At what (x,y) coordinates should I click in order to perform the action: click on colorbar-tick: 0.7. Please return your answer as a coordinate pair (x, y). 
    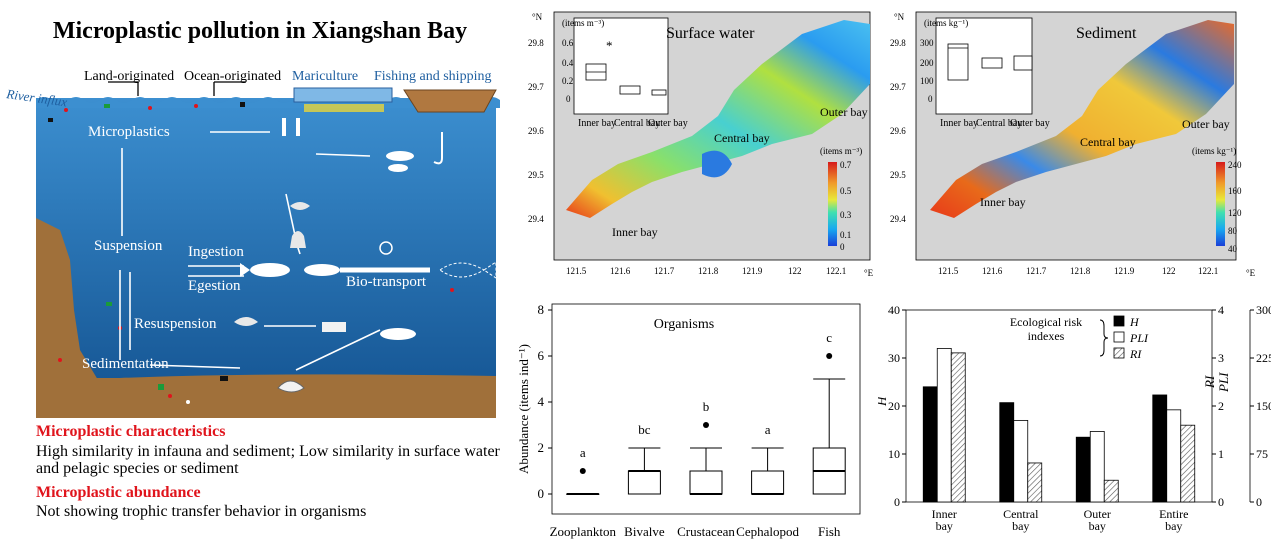
    Looking at the image, I should click on (846, 165).